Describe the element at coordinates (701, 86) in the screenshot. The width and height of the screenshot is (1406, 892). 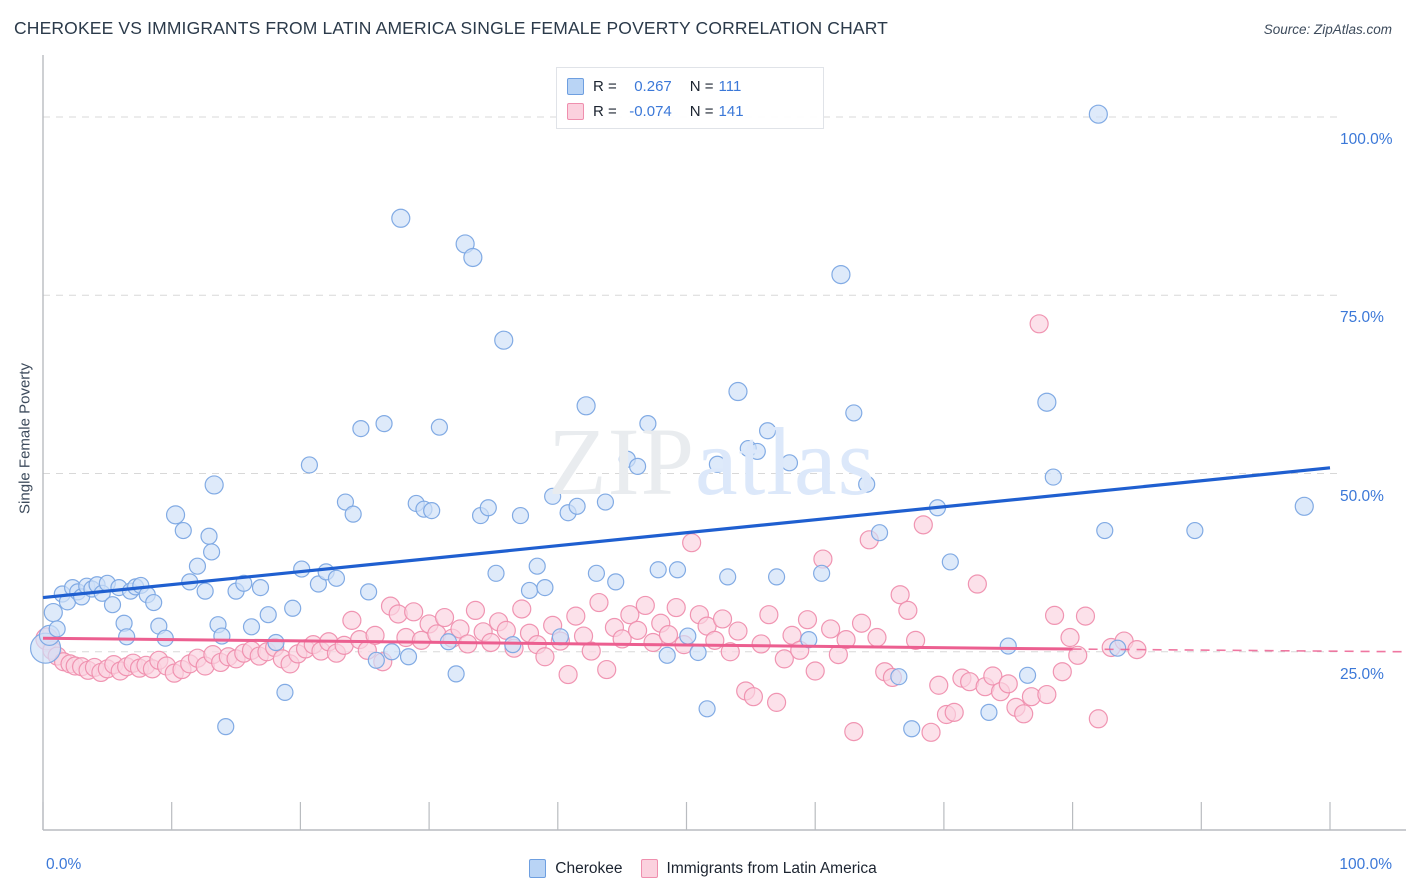
I see `stat-n-key-blue: N =` at that location.